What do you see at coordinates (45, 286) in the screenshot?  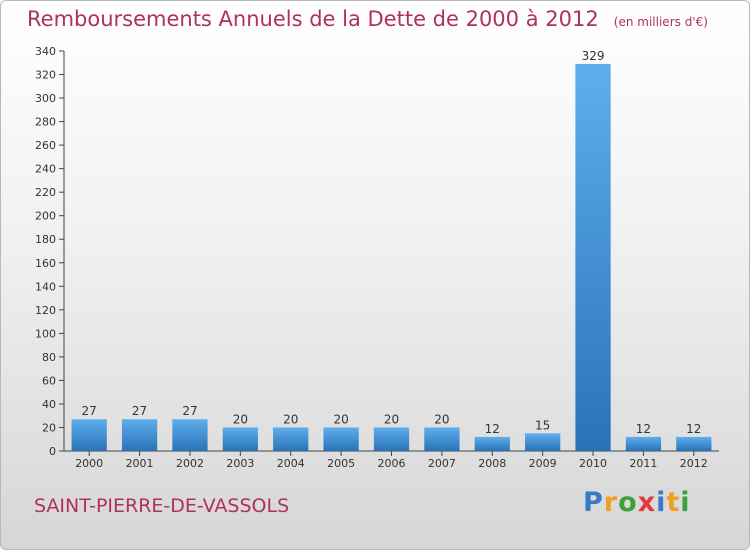 I see `y-tick-label: 140` at bounding box center [45, 286].